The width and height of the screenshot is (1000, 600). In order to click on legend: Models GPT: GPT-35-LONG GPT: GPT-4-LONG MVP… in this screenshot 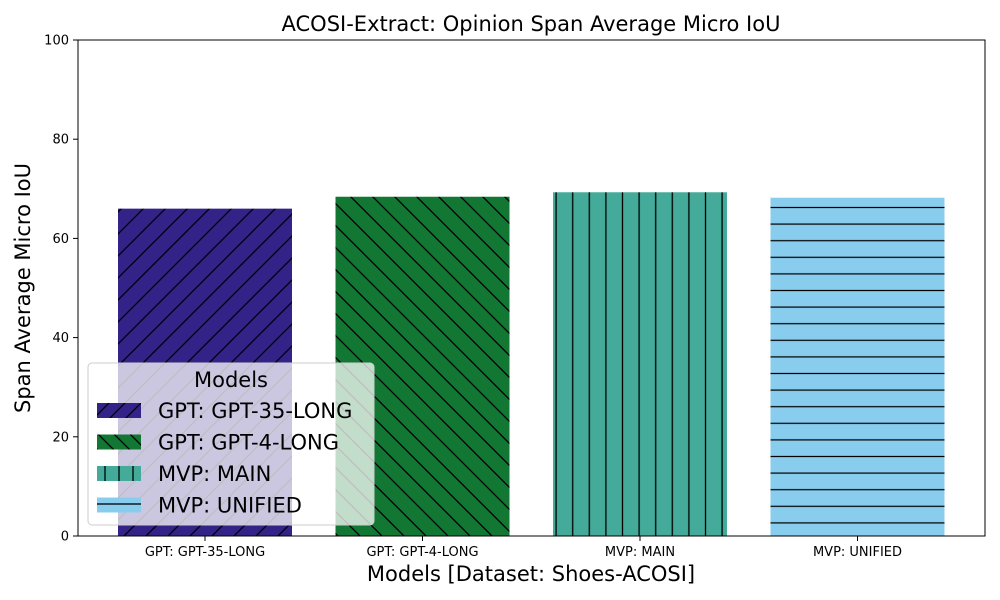, I will do `click(231, 444)`.